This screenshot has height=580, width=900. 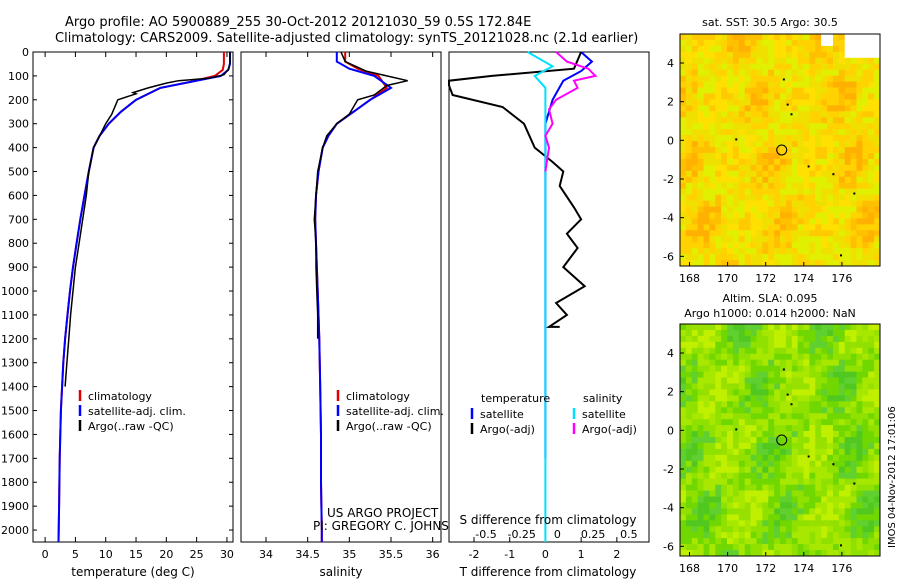 I want to click on x-tick-top-label: 0.5, so click(x=629, y=534).